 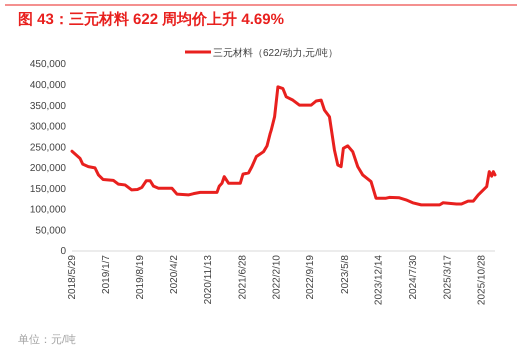 I want to click on x-tick-label: 2025/10/28, so click(x=482, y=280).